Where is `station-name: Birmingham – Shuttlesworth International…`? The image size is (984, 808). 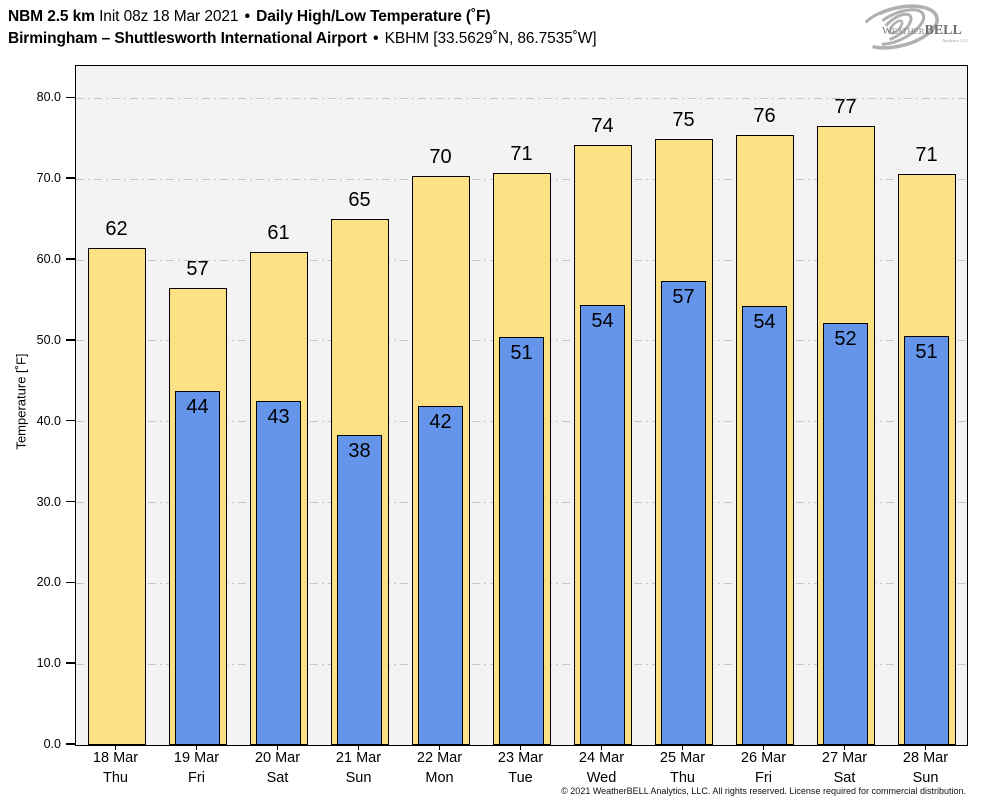 station-name: Birmingham – Shuttlesworth International… is located at coordinates (187, 38).